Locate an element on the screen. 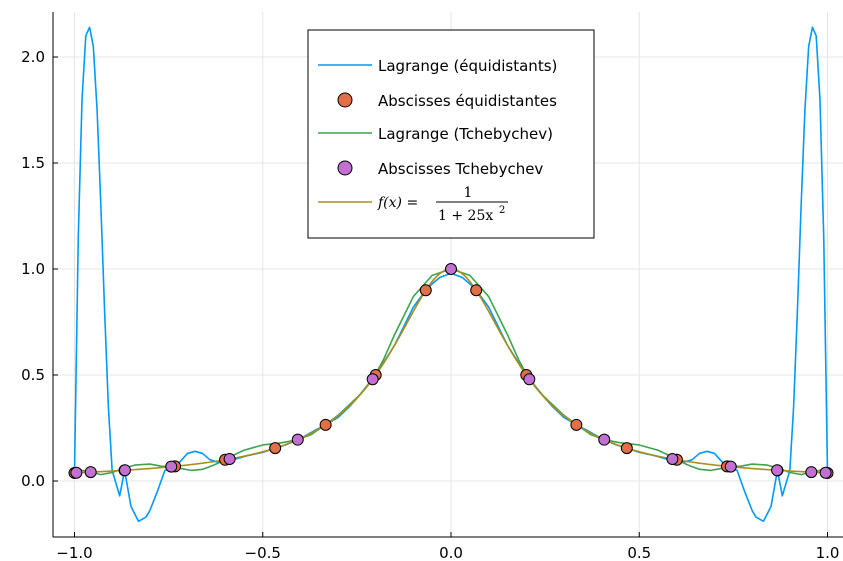 Image resolution: width=843 pixels, height=561 pixels. legend-marker-abscisses-tchebychev is located at coordinates (345, 168).